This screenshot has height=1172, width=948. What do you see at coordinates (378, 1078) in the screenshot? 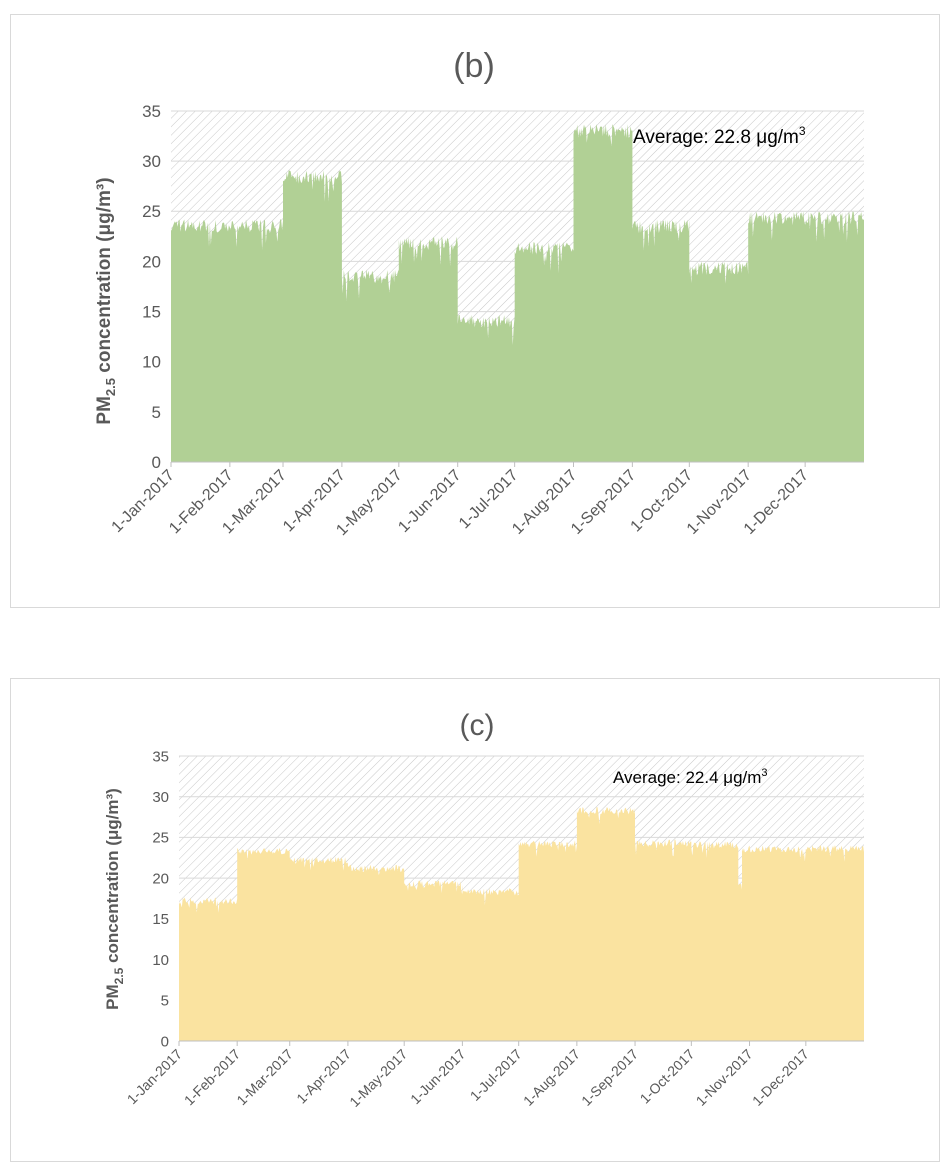
I see `x-tick-label: 1-May-2017` at bounding box center [378, 1078].